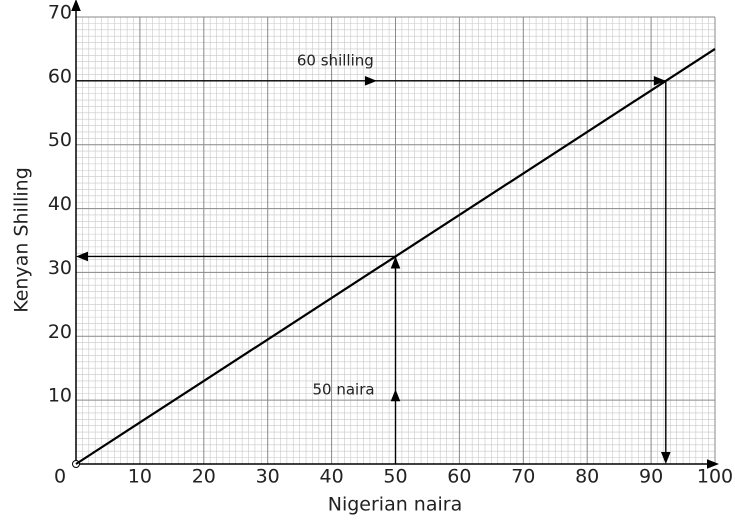  I want to click on annotation: 60 shilling, so click(335, 60).